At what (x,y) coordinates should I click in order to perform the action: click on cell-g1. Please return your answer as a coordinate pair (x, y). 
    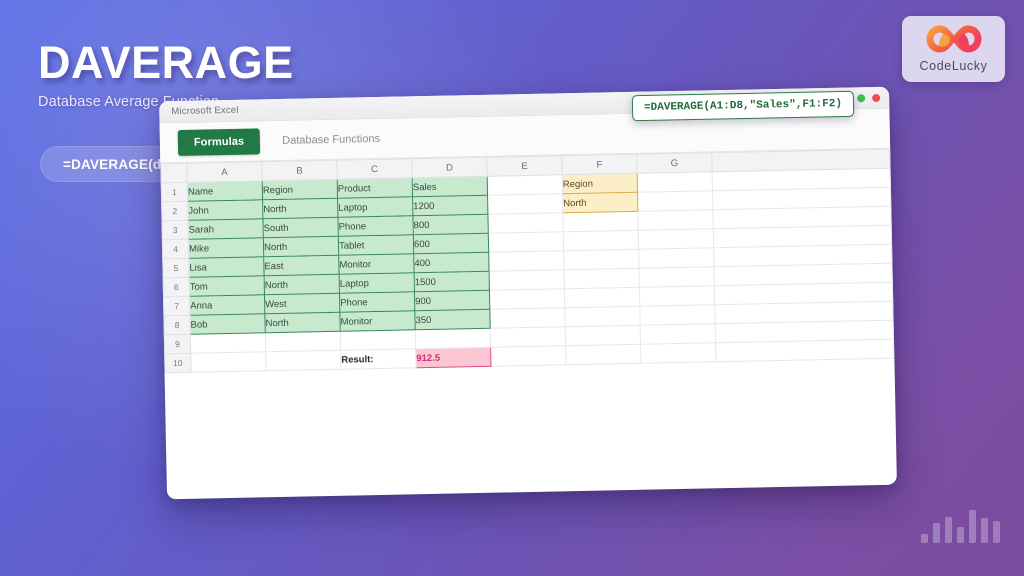
    Looking at the image, I should click on (675, 182).